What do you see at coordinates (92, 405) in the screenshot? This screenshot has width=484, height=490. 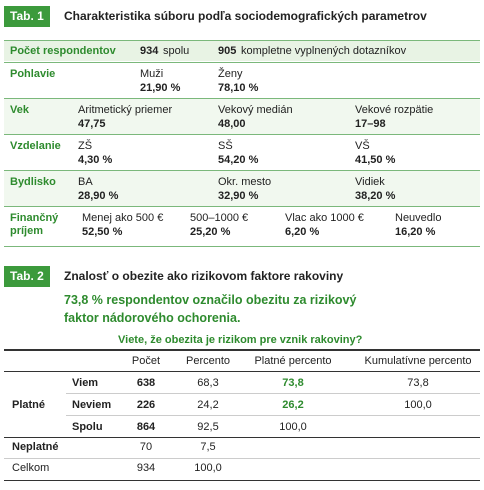 I see `row-label: Neviem` at bounding box center [92, 405].